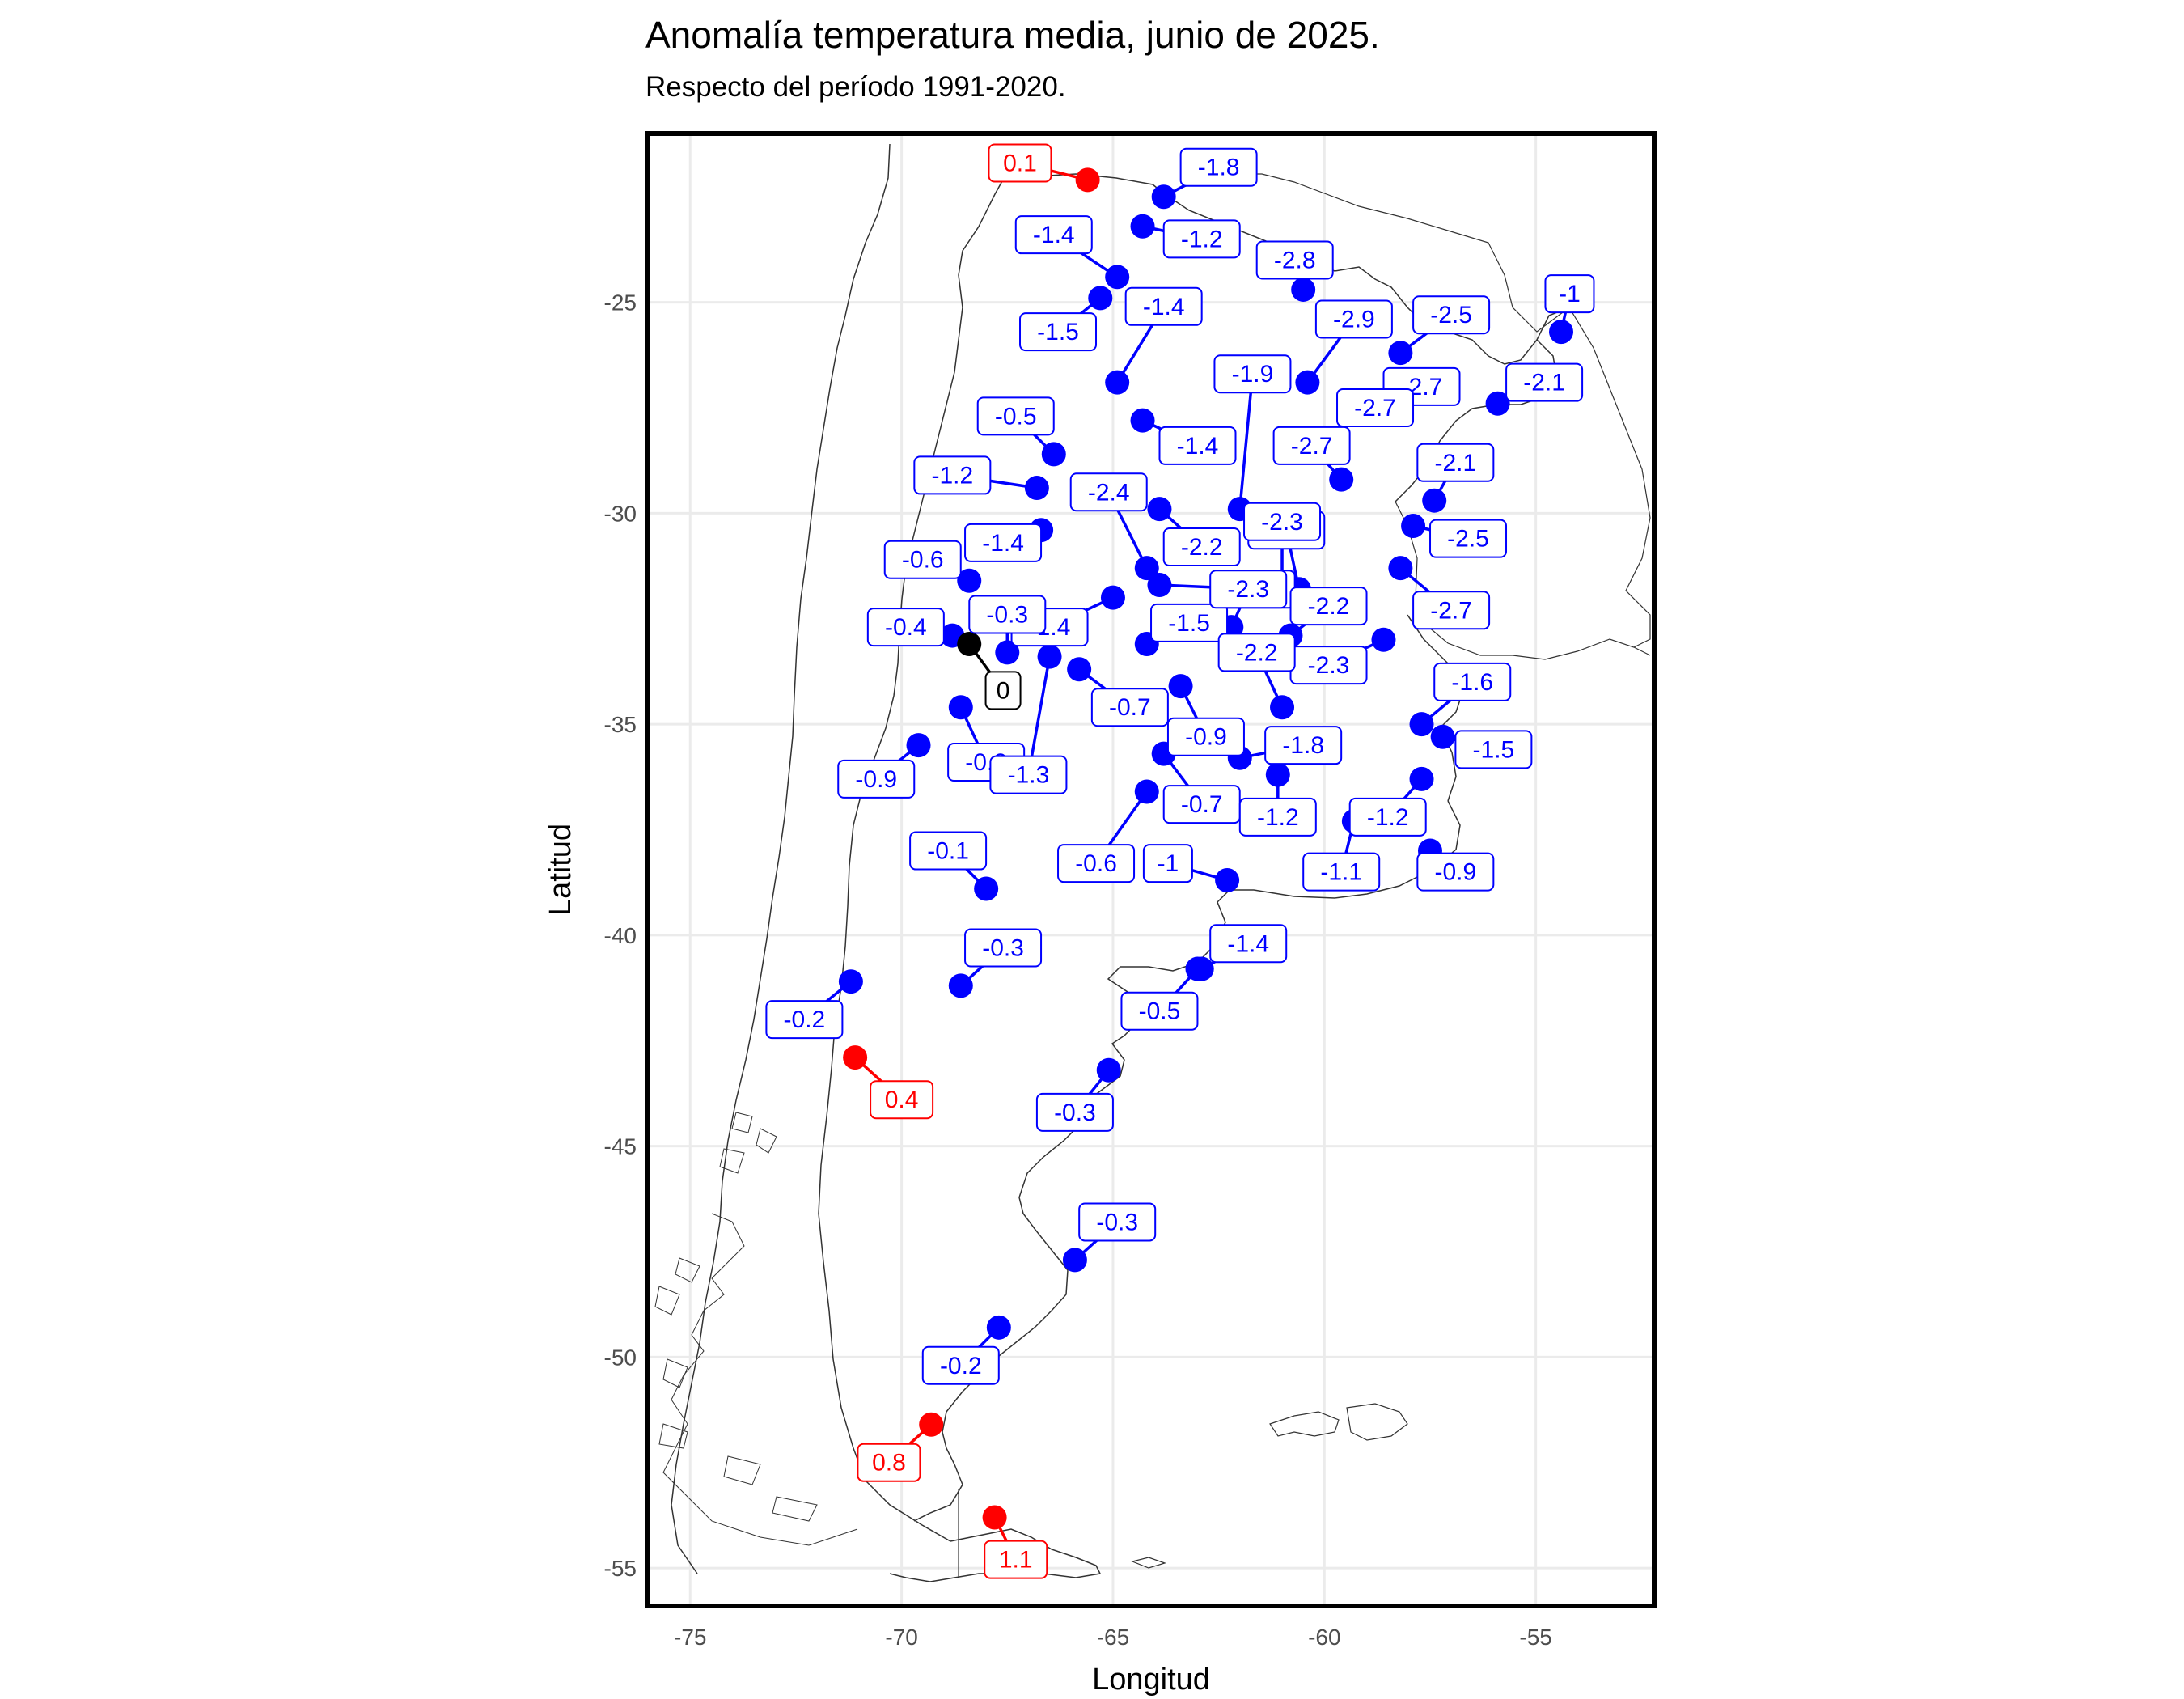 This screenshot has height=1699, width=2184. I want to click on value-label: -0.9, so click(877, 779).